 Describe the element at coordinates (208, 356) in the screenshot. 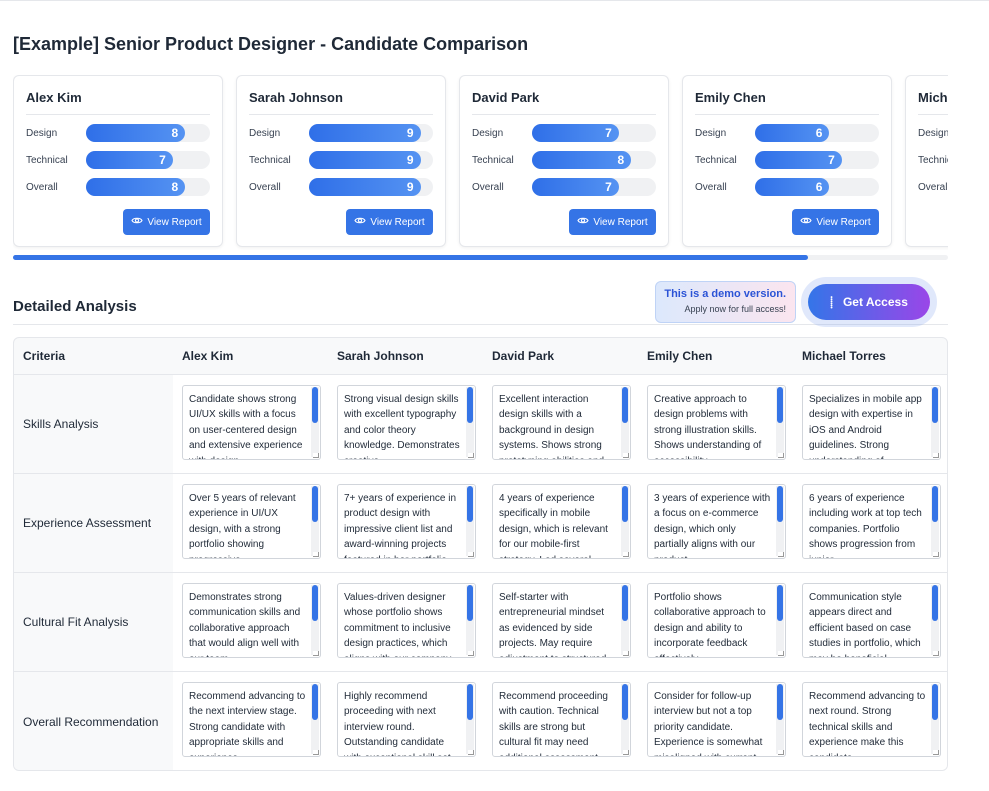

I see `column-header: Alex Kim` at that location.